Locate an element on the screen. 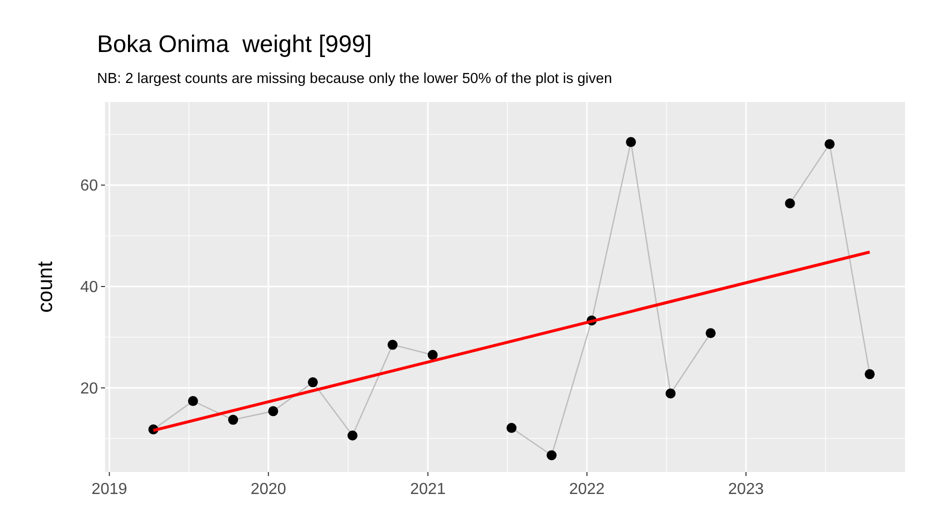 This screenshot has width=931, height=520. x-tick-label: 2020 is located at coordinates (268, 489).